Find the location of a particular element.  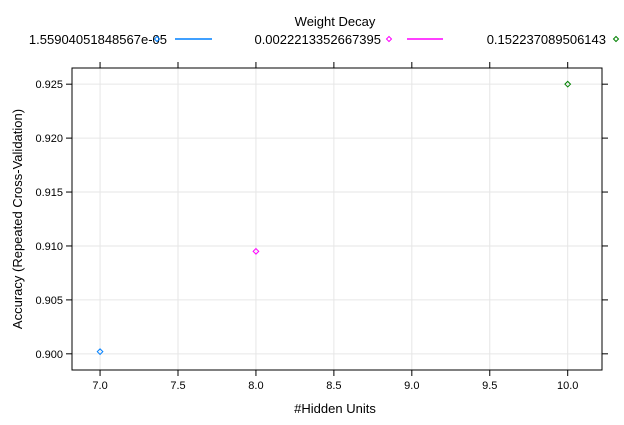

y-tick-label: 0.900 is located at coordinates (49, 355).